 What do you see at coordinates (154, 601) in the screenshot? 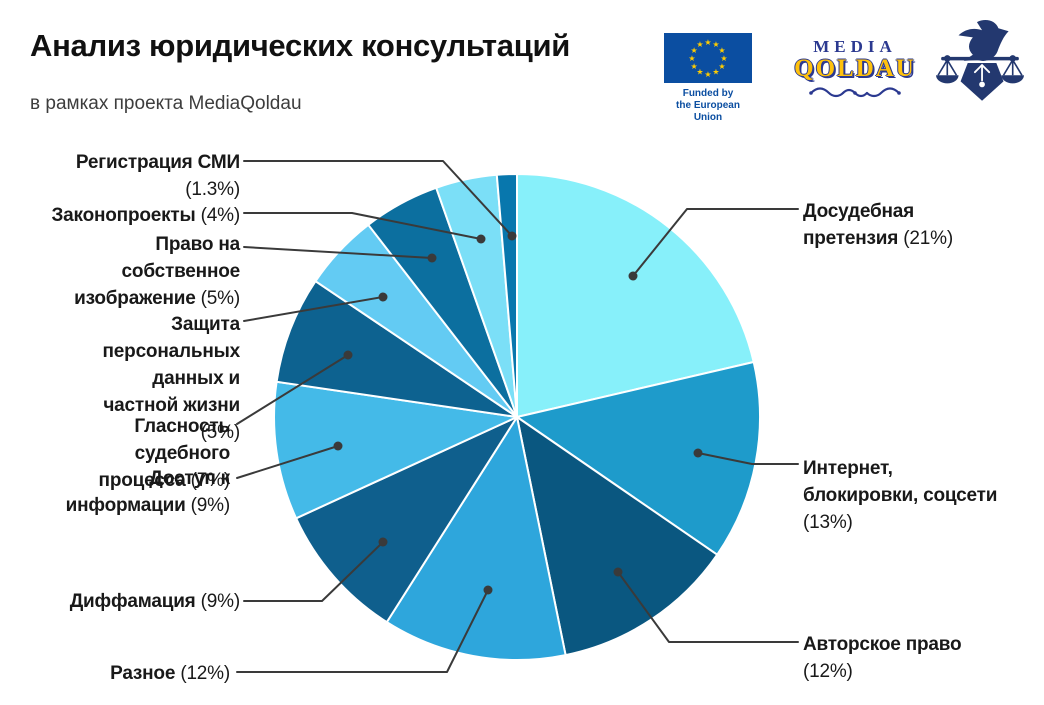
I see `label-diffamaciya: Диффамация (9%)` at bounding box center [154, 601].